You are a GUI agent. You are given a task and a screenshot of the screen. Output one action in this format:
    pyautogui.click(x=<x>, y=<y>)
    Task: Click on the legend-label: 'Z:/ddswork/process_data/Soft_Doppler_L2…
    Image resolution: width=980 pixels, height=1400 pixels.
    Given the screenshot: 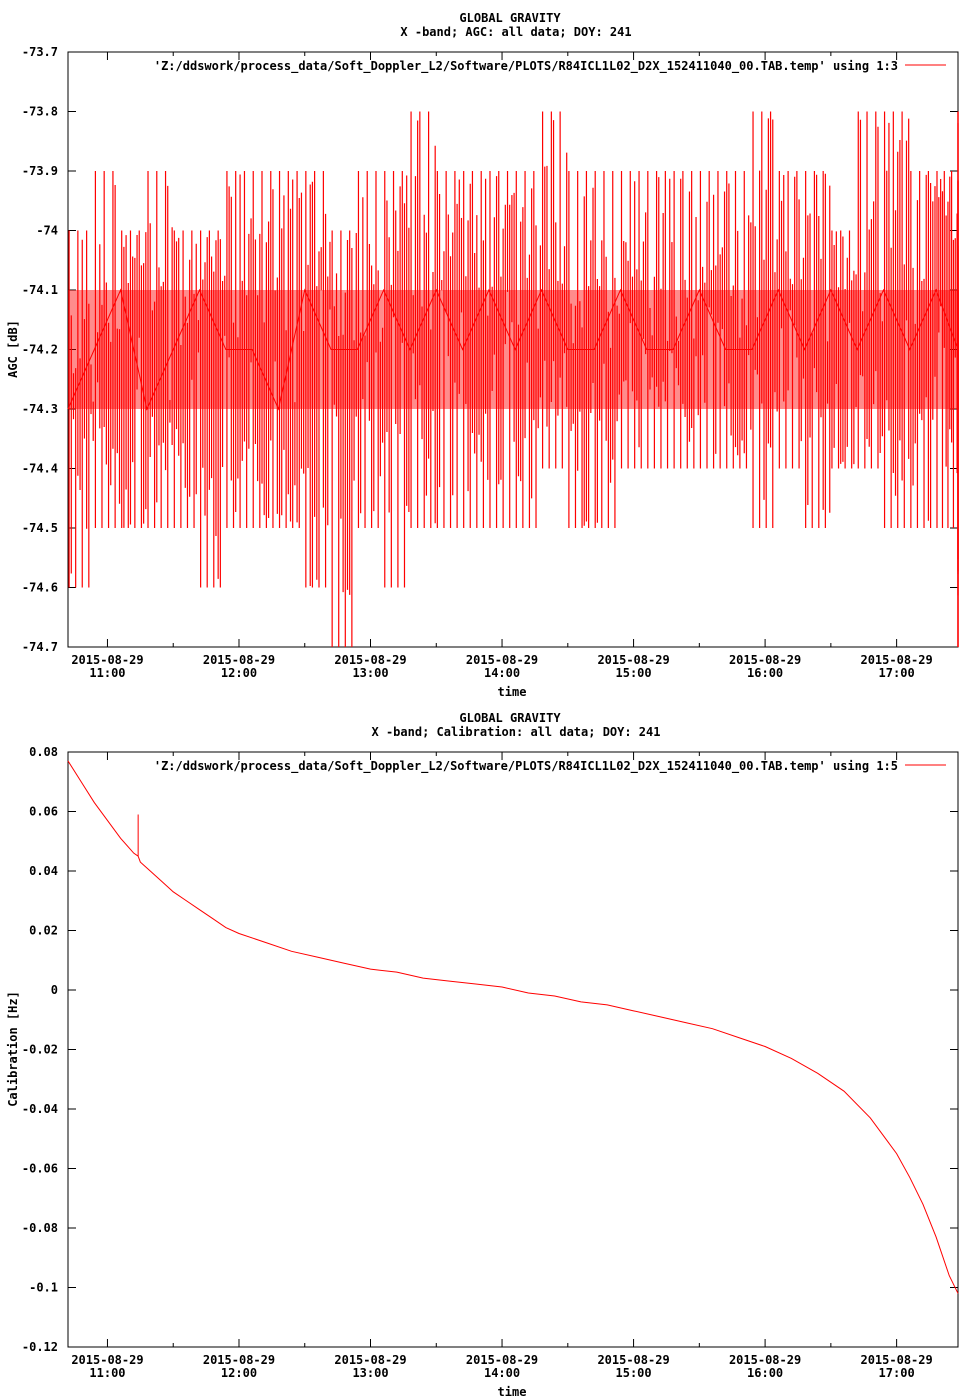 What is the action you would take?
    pyautogui.click(x=526, y=766)
    